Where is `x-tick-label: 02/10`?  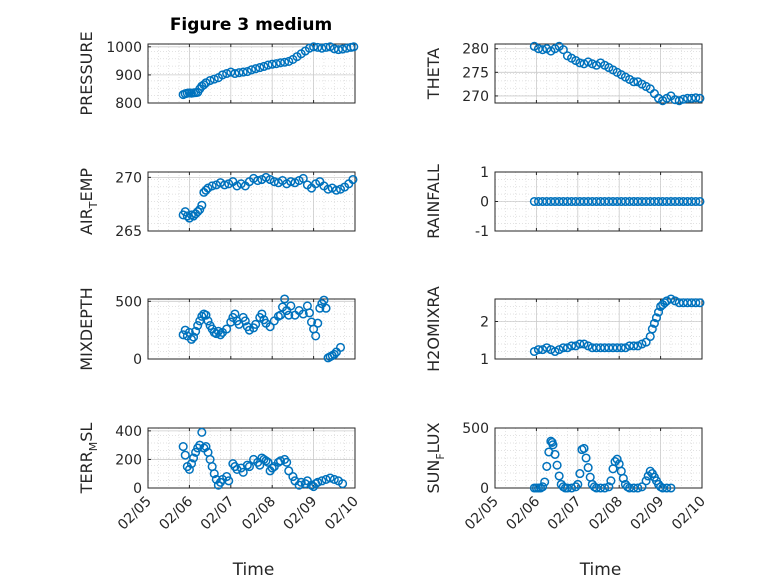 x-tick-label: 02/10 is located at coordinates (689, 514).